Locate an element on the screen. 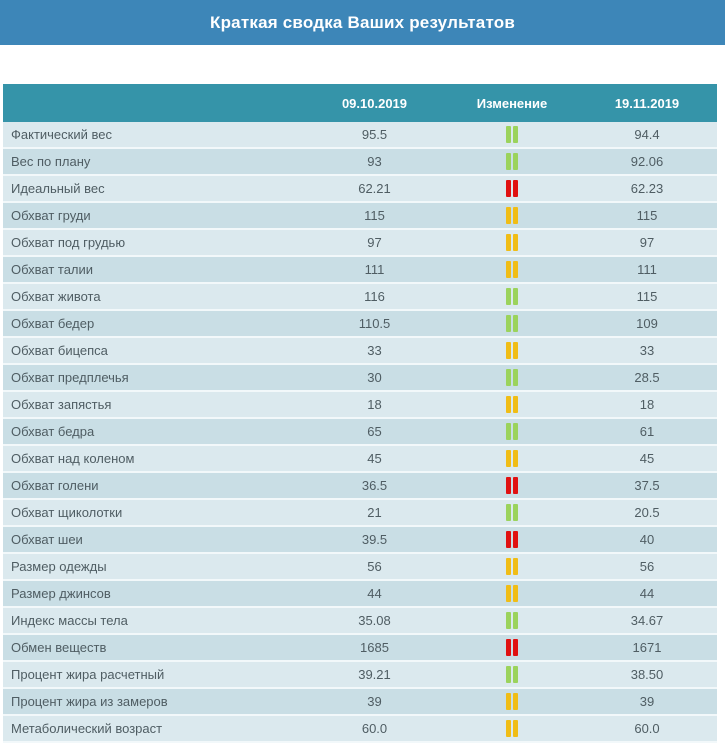 Image resolution: width=725 pixels, height=754 pixels. table-row: Обхват над коленом 45 45 is located at coordinates (360, 459).